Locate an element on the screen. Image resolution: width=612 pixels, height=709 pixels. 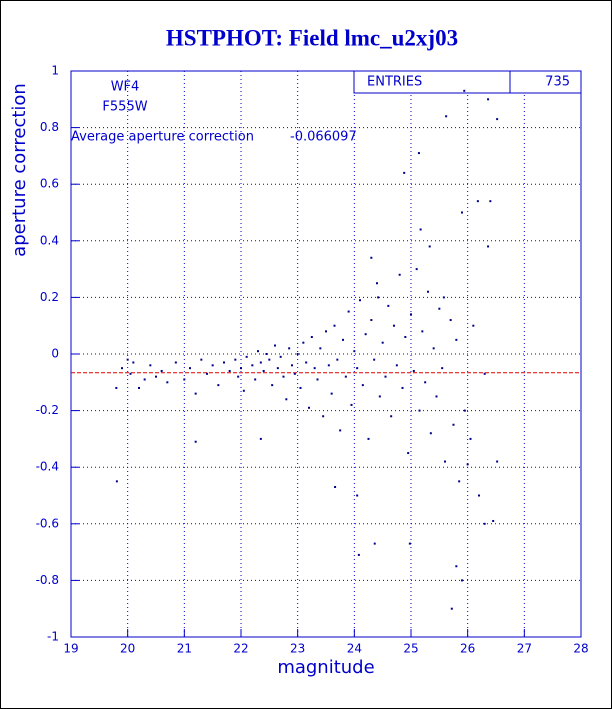
chart-title: HSTPHOT: Field lmc_u2xj03 is located at coordinates (312, 37).